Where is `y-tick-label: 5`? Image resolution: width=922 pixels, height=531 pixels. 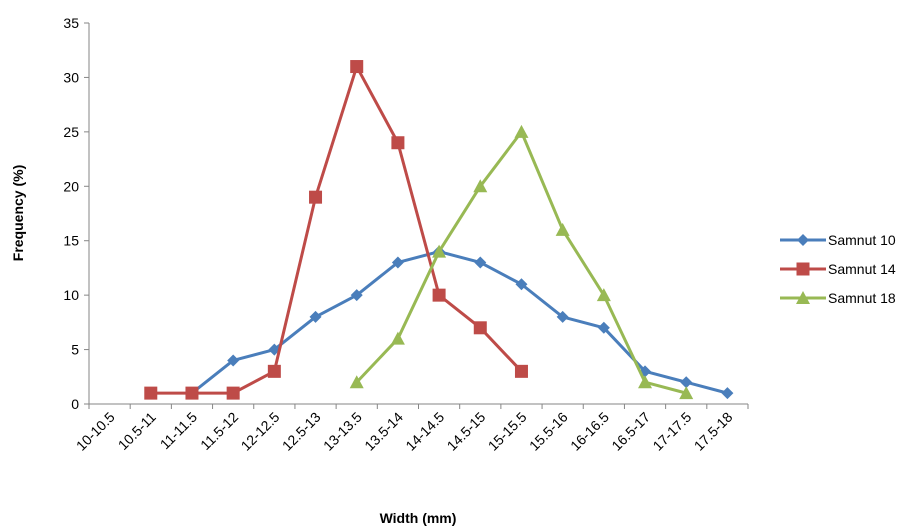 y-tick-label: 5 is located at coordinates (75, 350).